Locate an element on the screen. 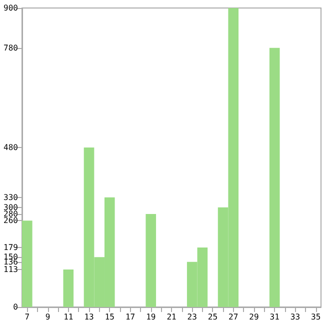 This screenshot has width=333, height=321. x-tick-label: 27 is located at coordinates (233, 316).